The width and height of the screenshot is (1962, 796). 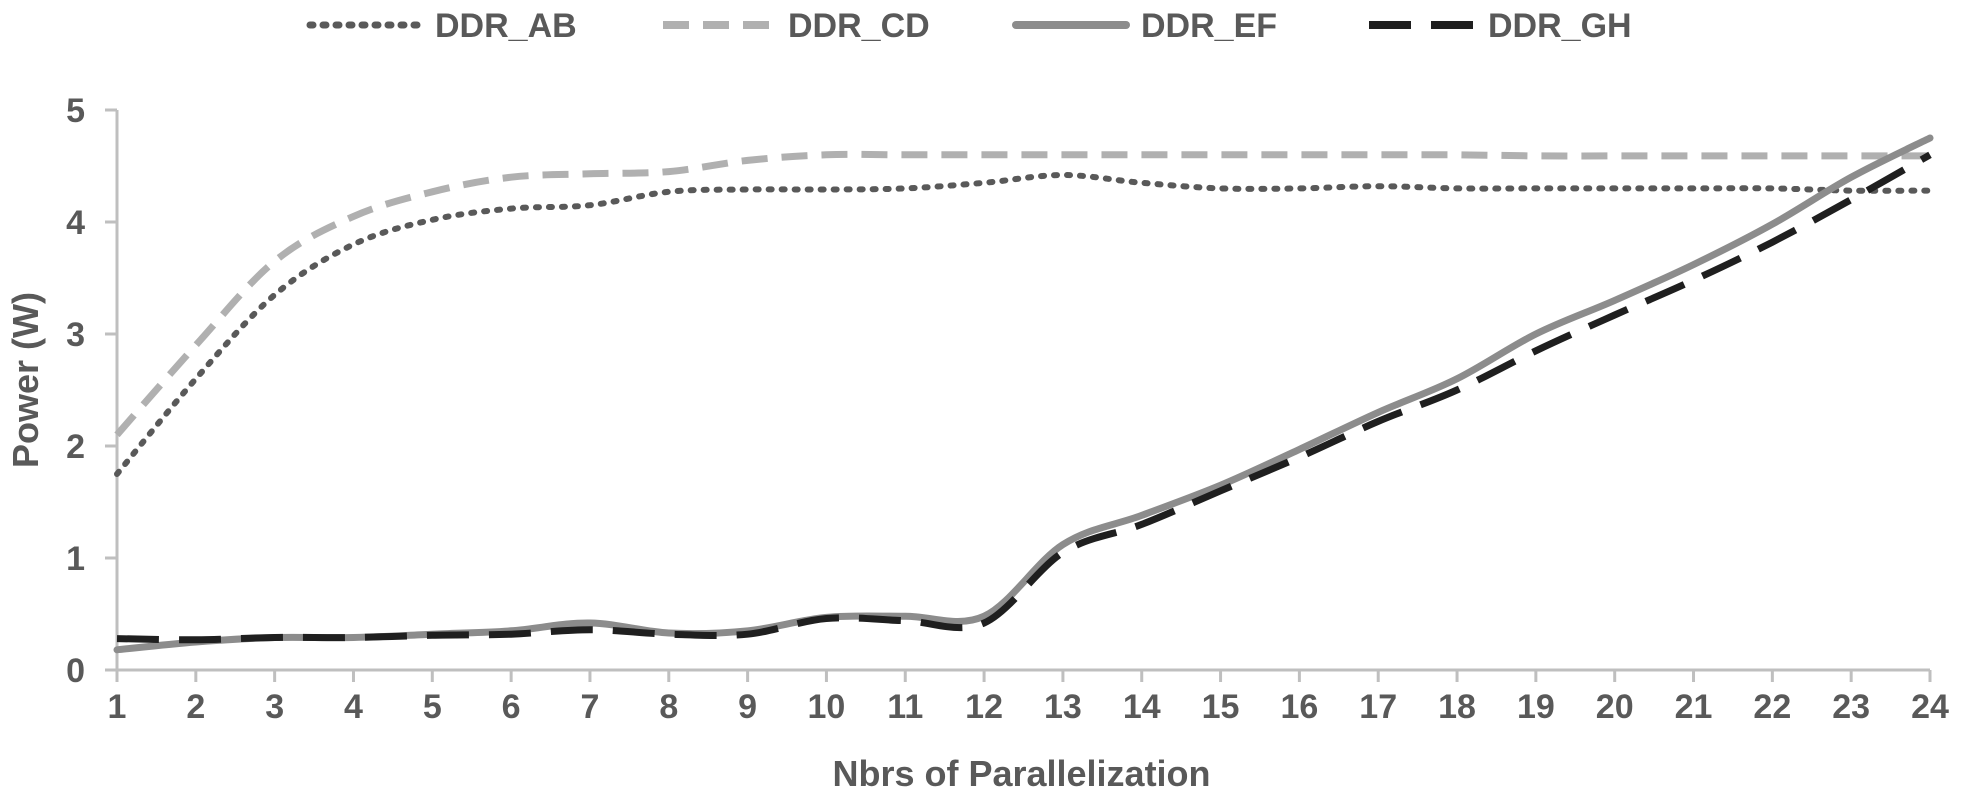 I want to click on x-tick-label: 7, so click(x=589, y=707).